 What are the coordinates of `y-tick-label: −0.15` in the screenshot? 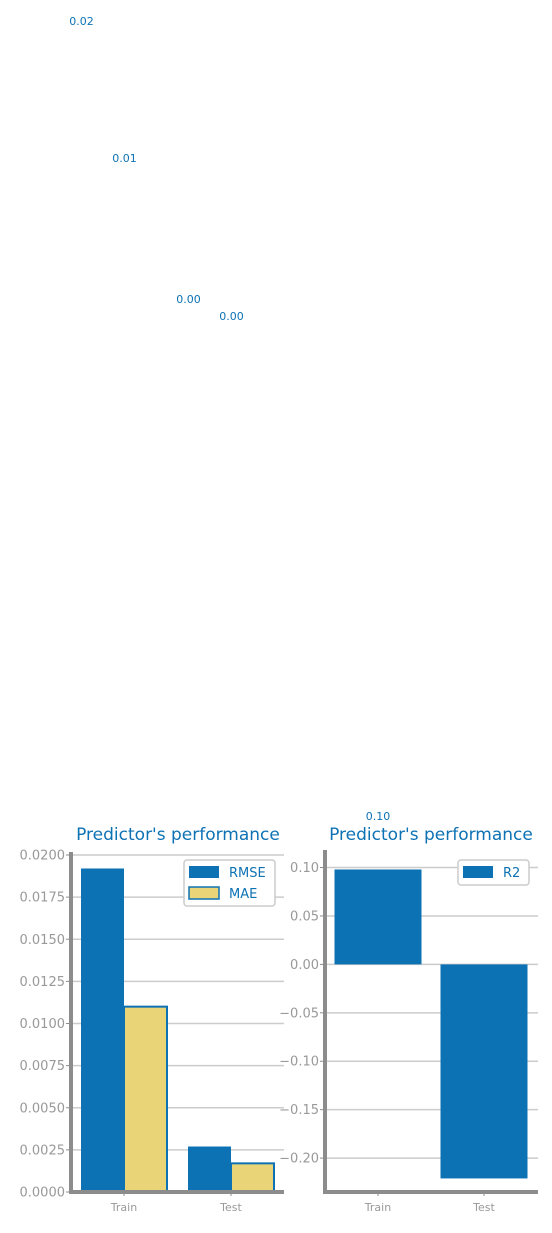 It's located at (299, 1110).